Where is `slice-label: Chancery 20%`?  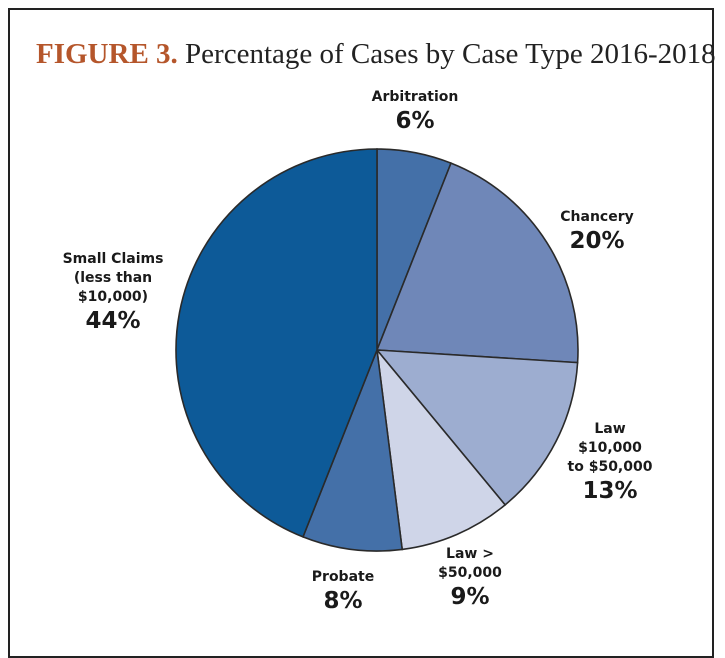 slice-label: Chancery 20% is located at coordinates (596, 231).